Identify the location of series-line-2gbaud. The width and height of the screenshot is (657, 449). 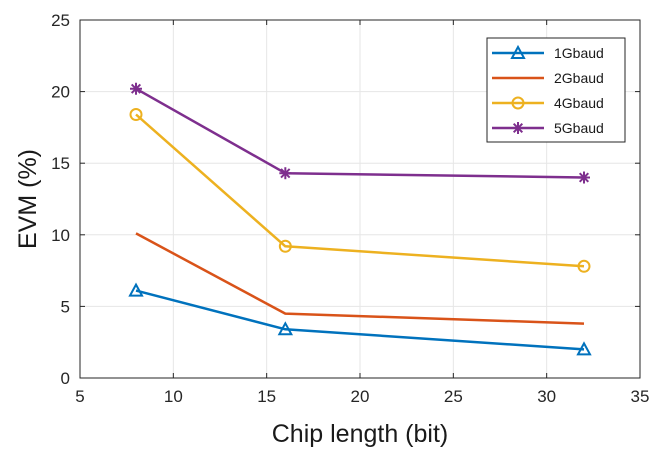
(360, 278).